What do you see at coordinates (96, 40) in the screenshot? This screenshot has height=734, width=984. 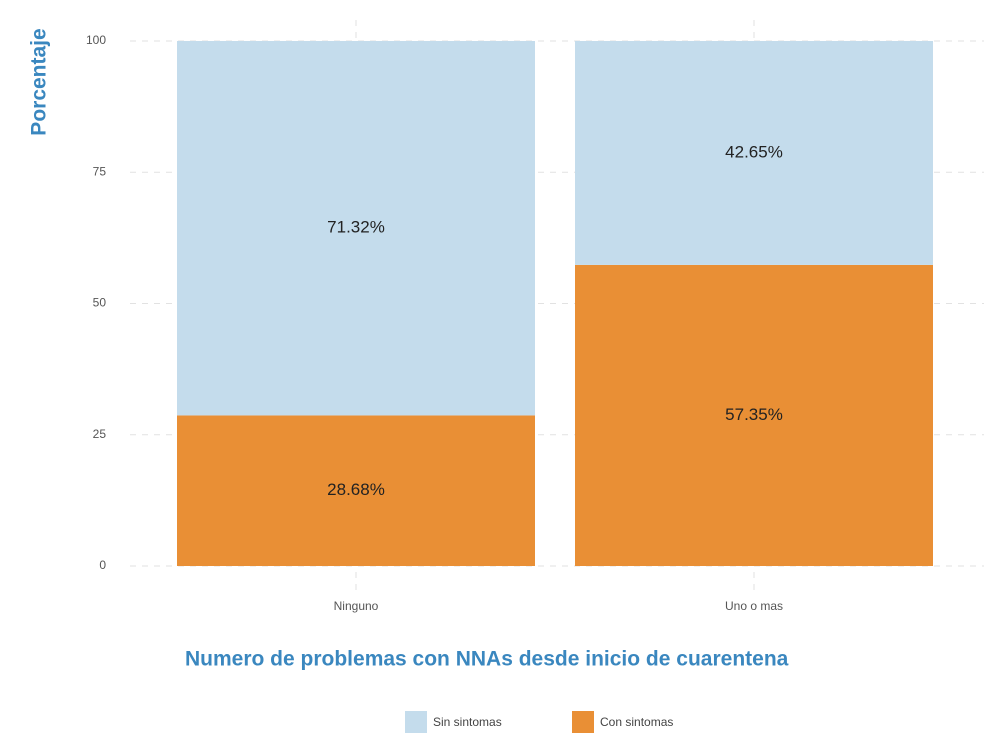 I see `y-tick-label: 100` at bounding box center [96, 40].